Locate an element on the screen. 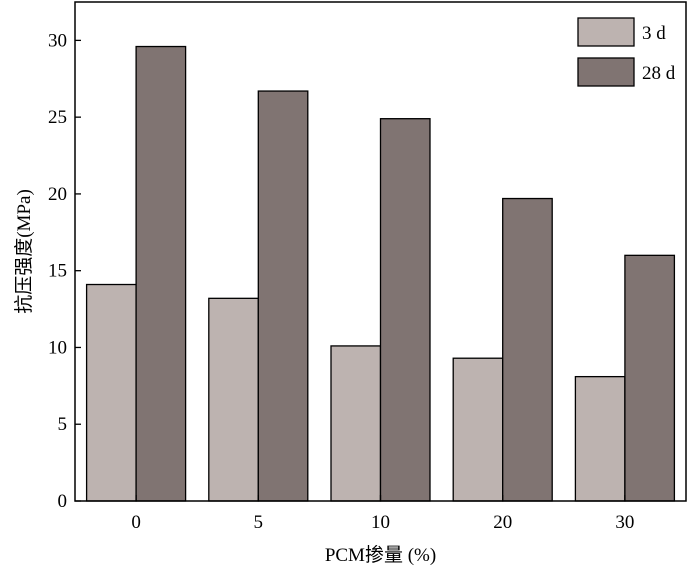 This screenshot has width=700, height=570. y-tick-label: 30 is located at coordinates (57, 40).